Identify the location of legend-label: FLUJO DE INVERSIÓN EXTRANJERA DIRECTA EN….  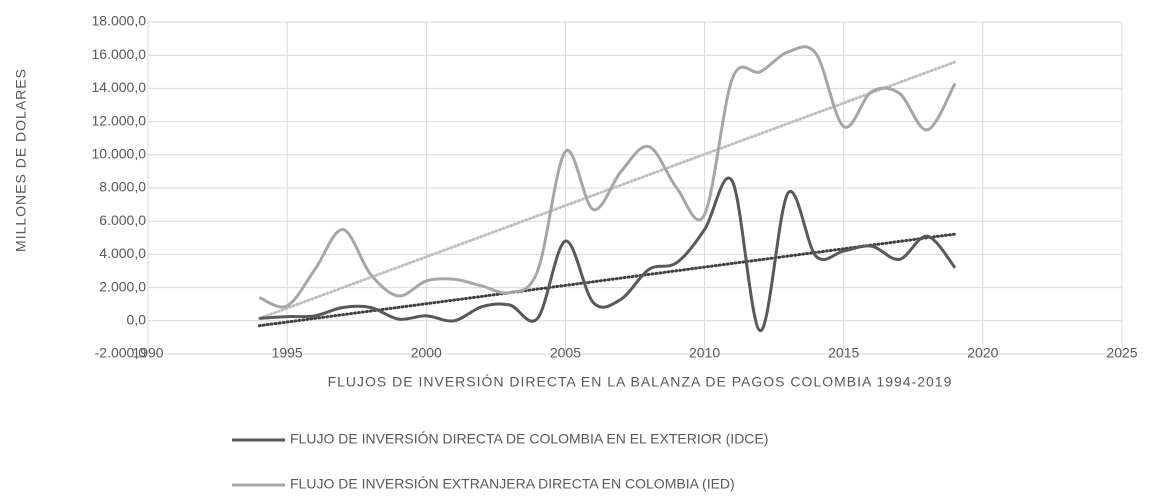
(512, 484).